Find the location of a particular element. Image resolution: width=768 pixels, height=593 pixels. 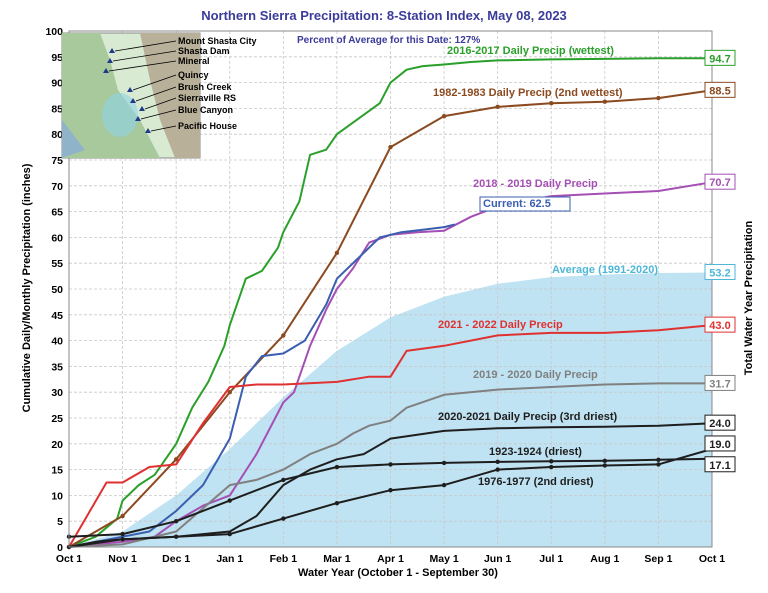

end-value-label: 24.0 is located at coordinates (719, 424).